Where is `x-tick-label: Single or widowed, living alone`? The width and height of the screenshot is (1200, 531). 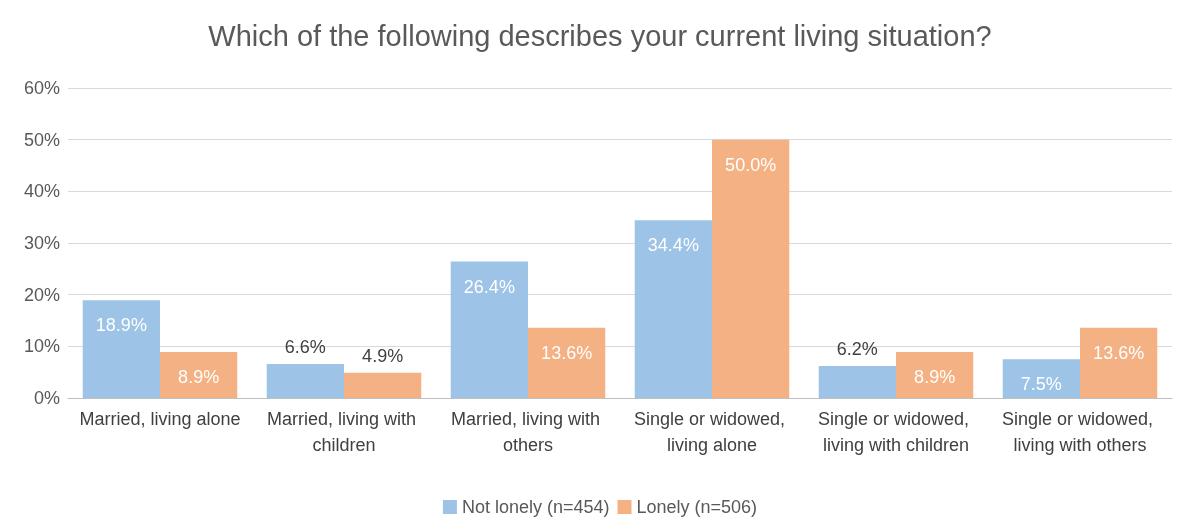 x-tick-label: Single or widowed, living alone is located at coordinates (712, 432).